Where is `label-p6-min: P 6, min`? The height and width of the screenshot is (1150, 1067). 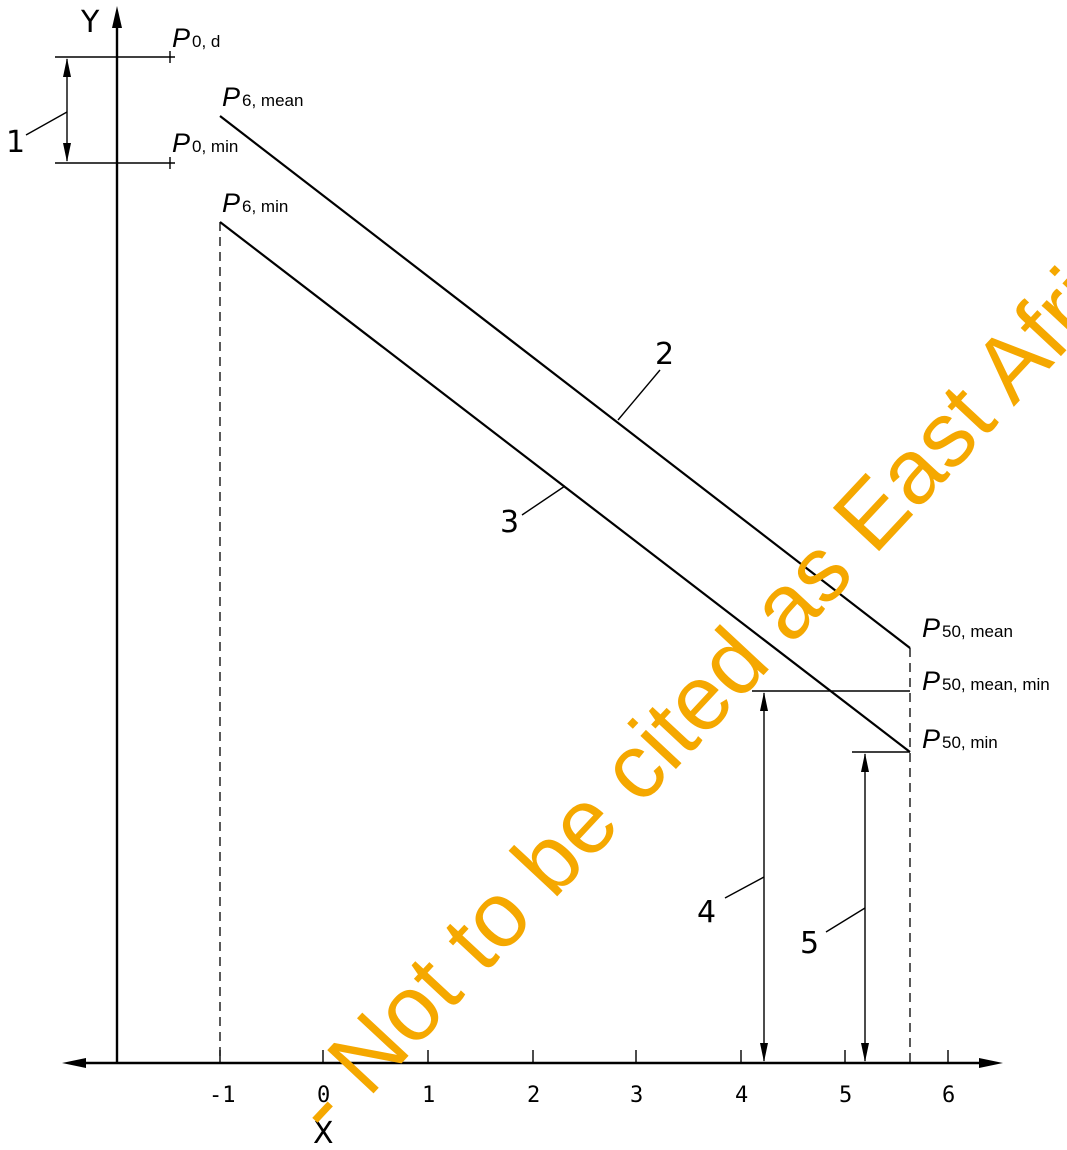 label-p6-min: P 6, min is located at coordinates (255, 203).